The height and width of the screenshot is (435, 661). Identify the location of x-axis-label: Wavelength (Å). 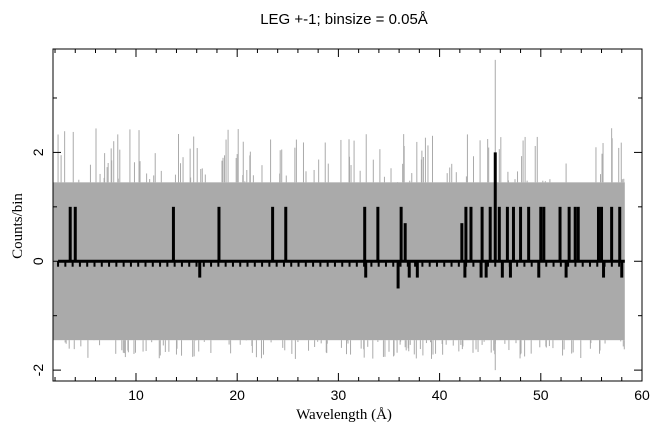
(344, 415).